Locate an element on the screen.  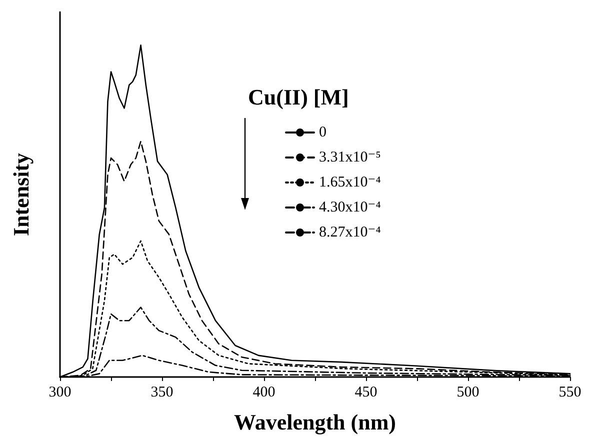
x-tick-label: 450 is located at coordinates (366, 392).